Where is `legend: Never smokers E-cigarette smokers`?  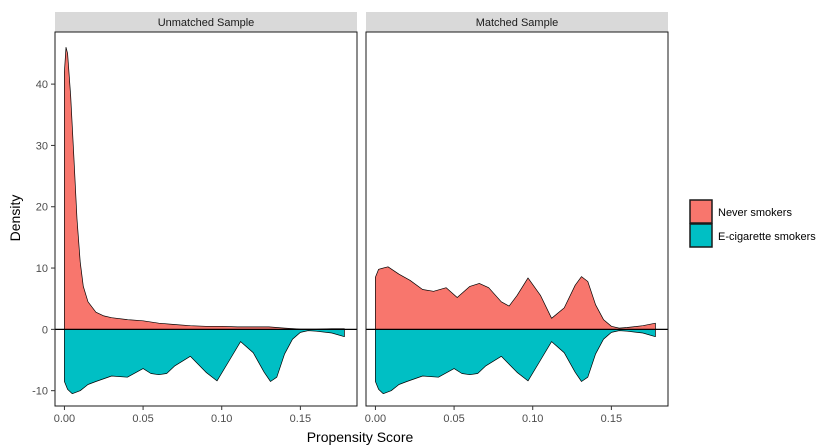 legend: Never smokers E-cigarette smokers is located at coordinates (752, 223).